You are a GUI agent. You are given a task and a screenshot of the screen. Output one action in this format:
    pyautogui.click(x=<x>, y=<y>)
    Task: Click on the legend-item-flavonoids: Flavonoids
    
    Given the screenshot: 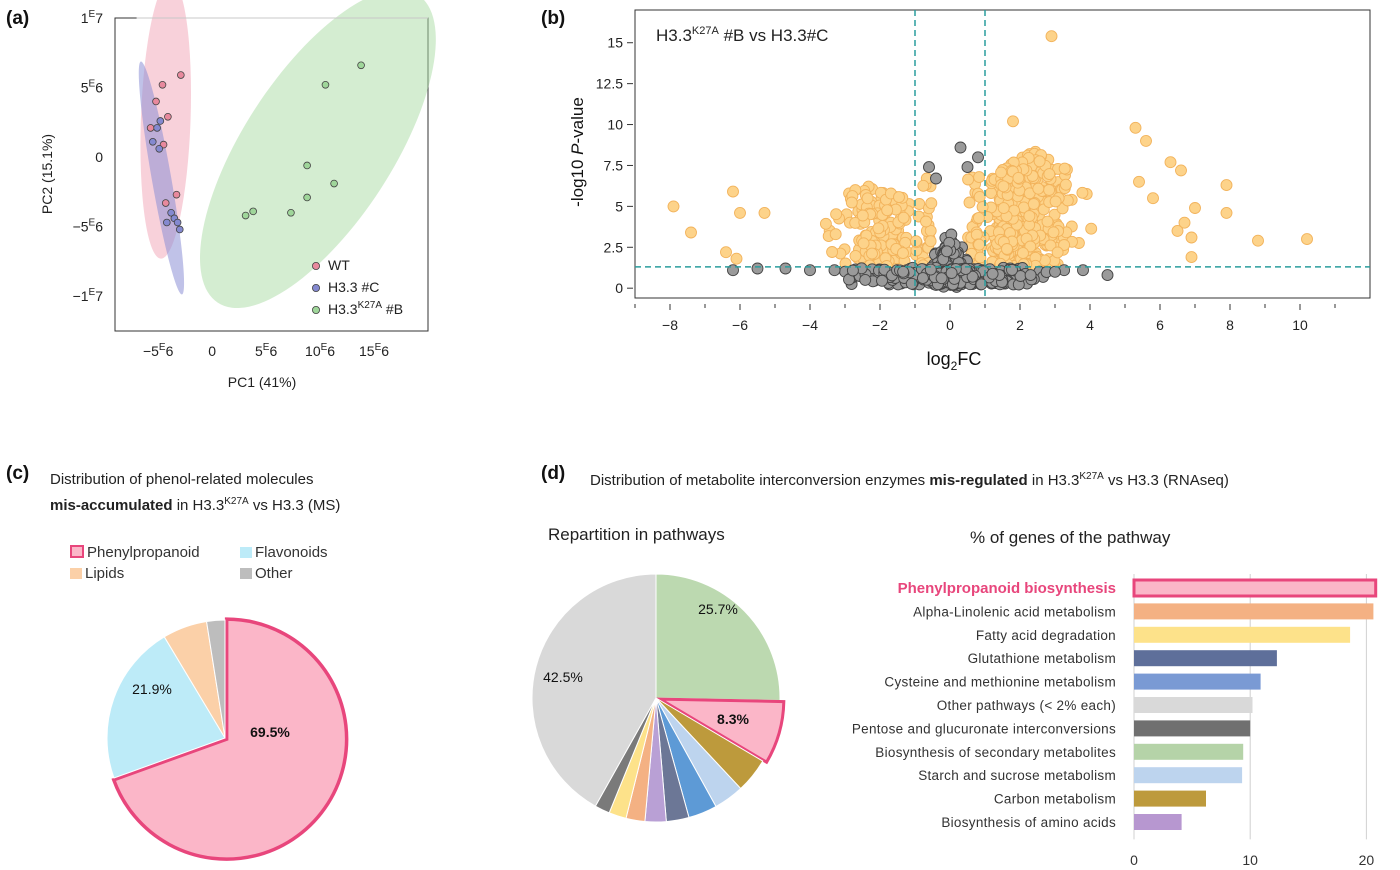 What is the action you would take?
    pyautogui.click(x=284, y=552)
    